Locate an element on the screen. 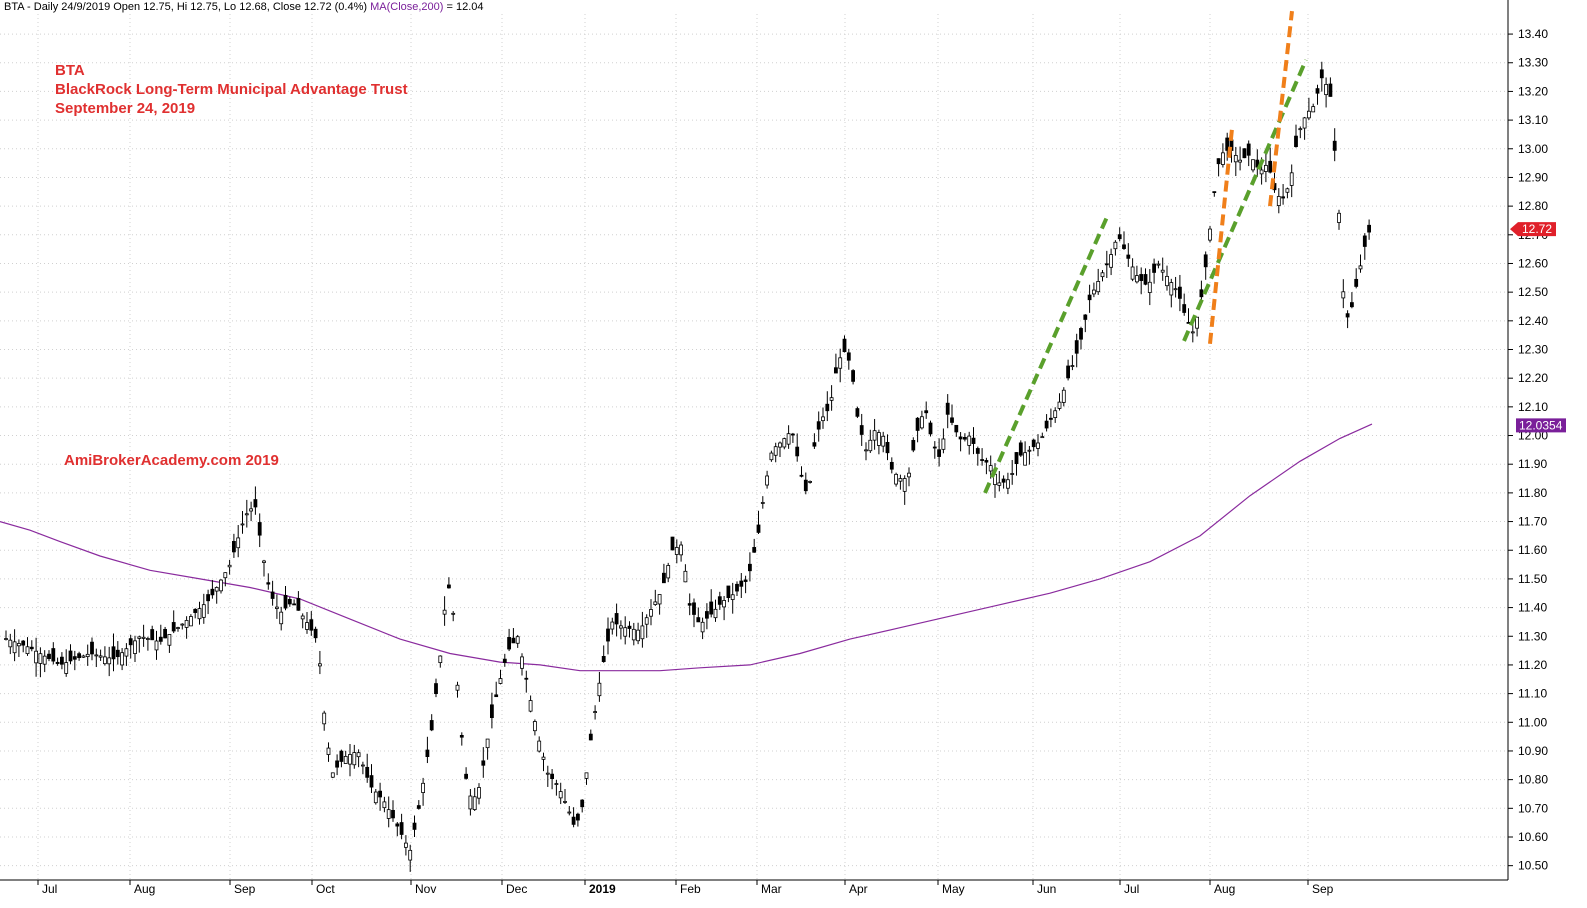  y-tick-label: 12.60 is located at coordinates (1533, 263).